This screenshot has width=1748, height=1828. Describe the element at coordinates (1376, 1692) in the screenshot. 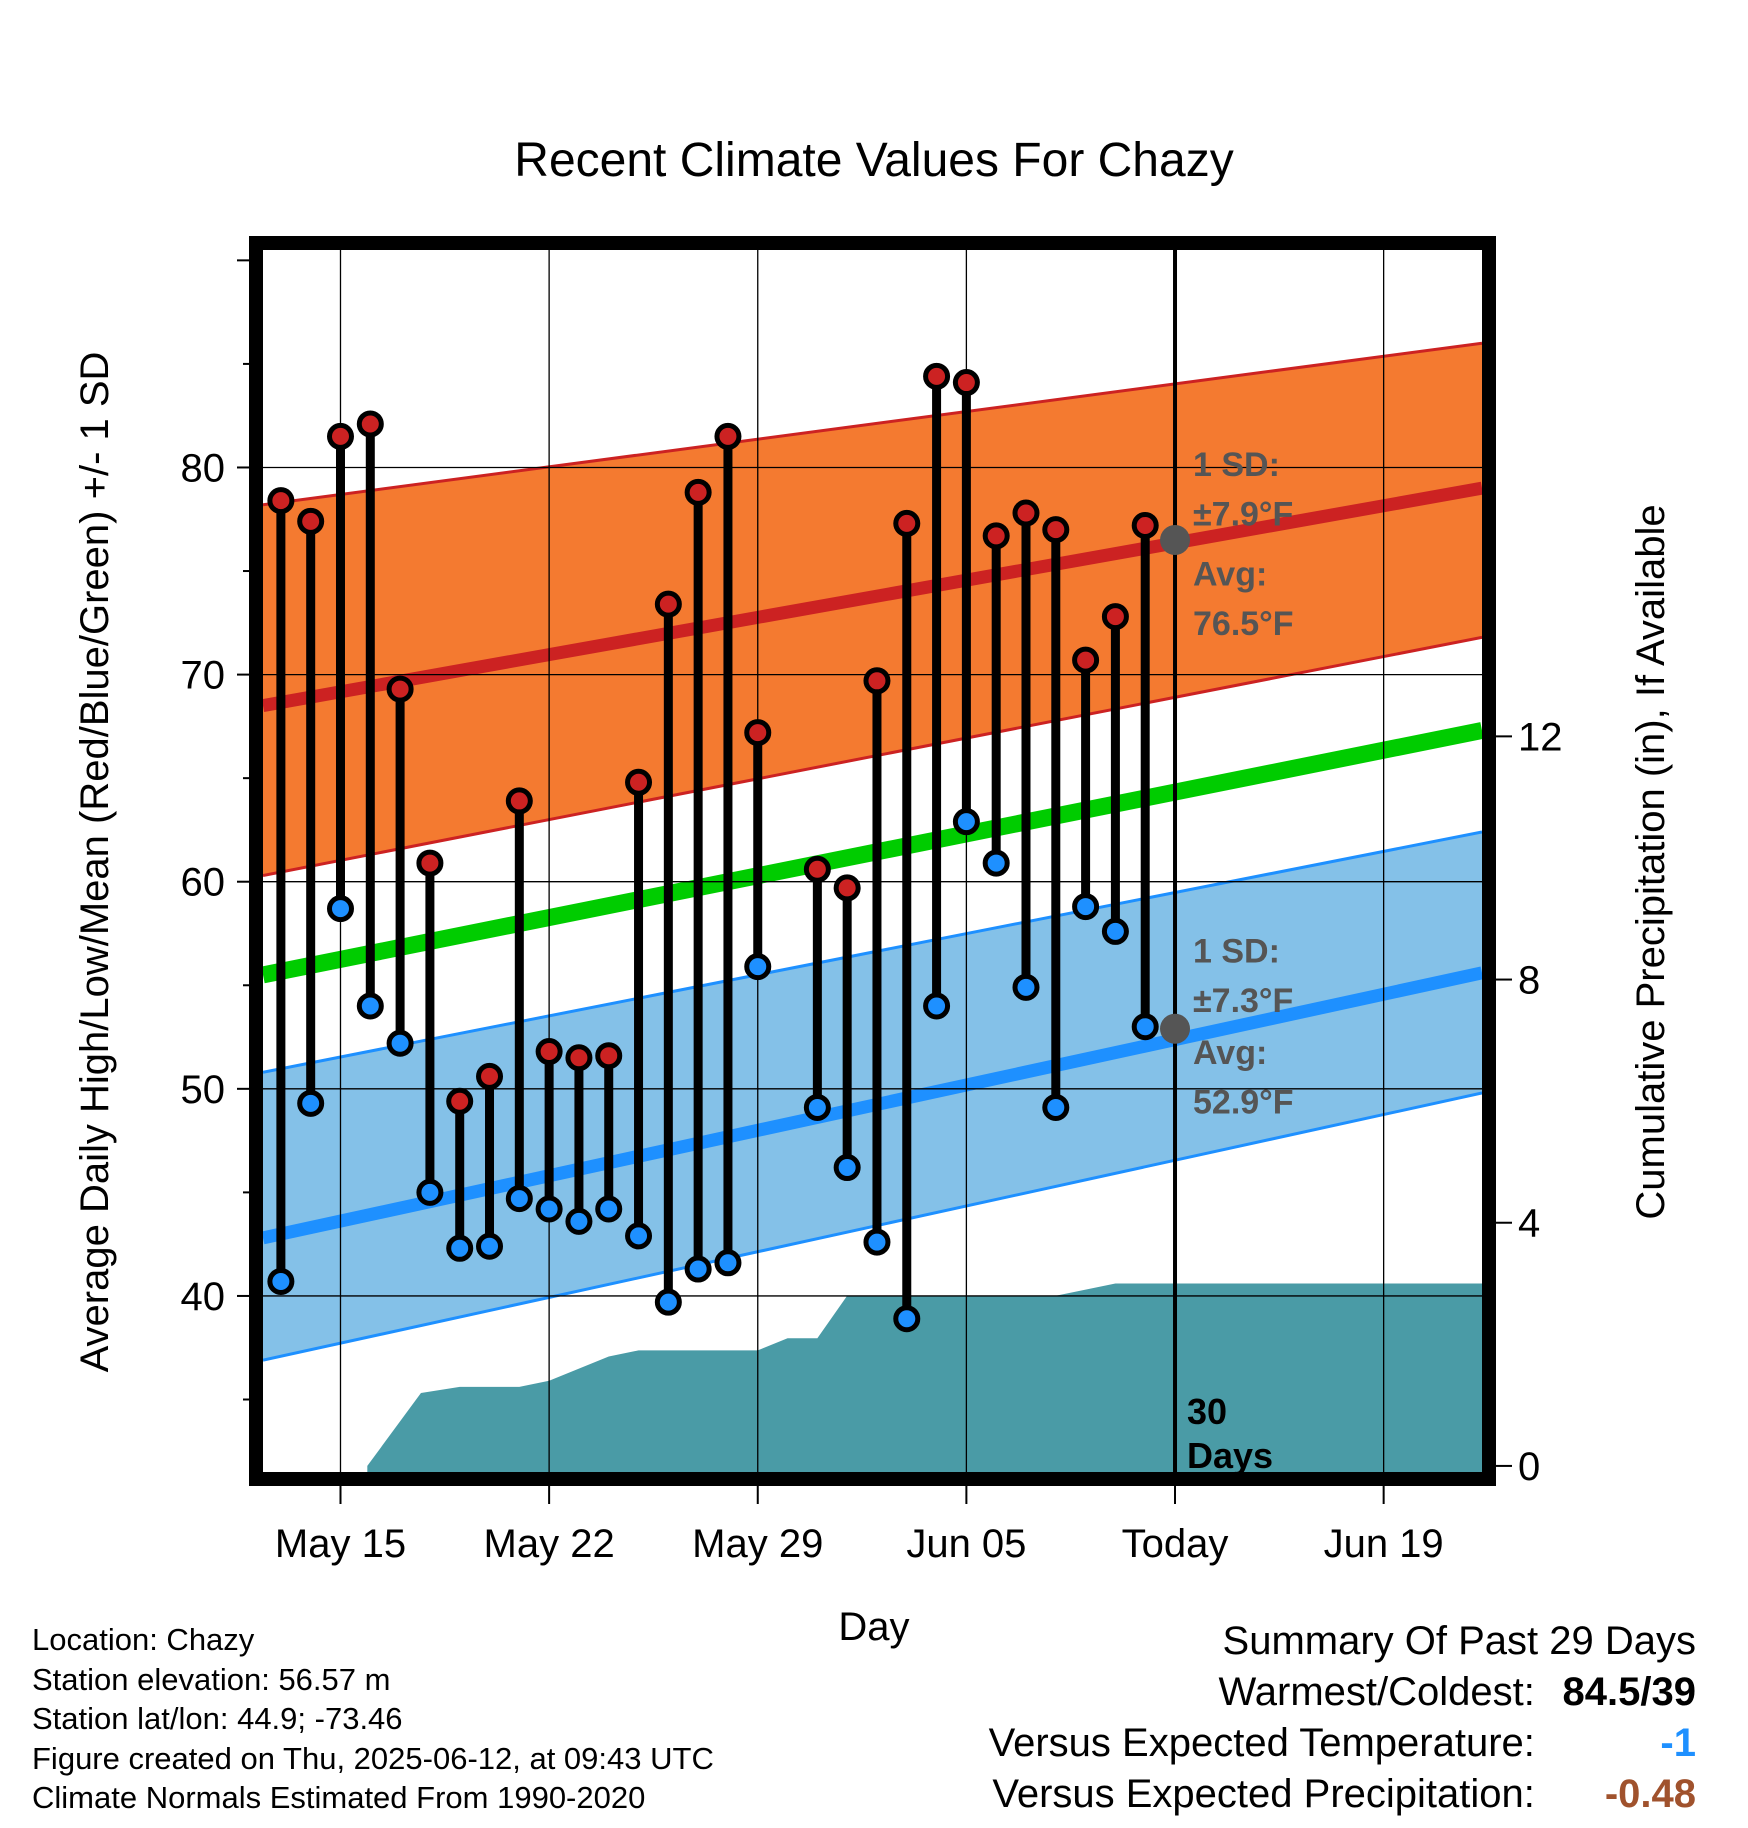

I see `warmest-label: Warmest/Coldest:` at that location.